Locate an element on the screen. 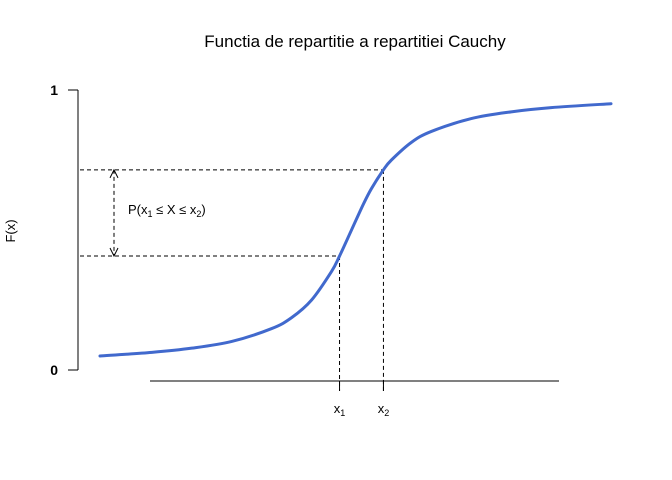  x2-sub: 2 is located at coordinates (386, 413).